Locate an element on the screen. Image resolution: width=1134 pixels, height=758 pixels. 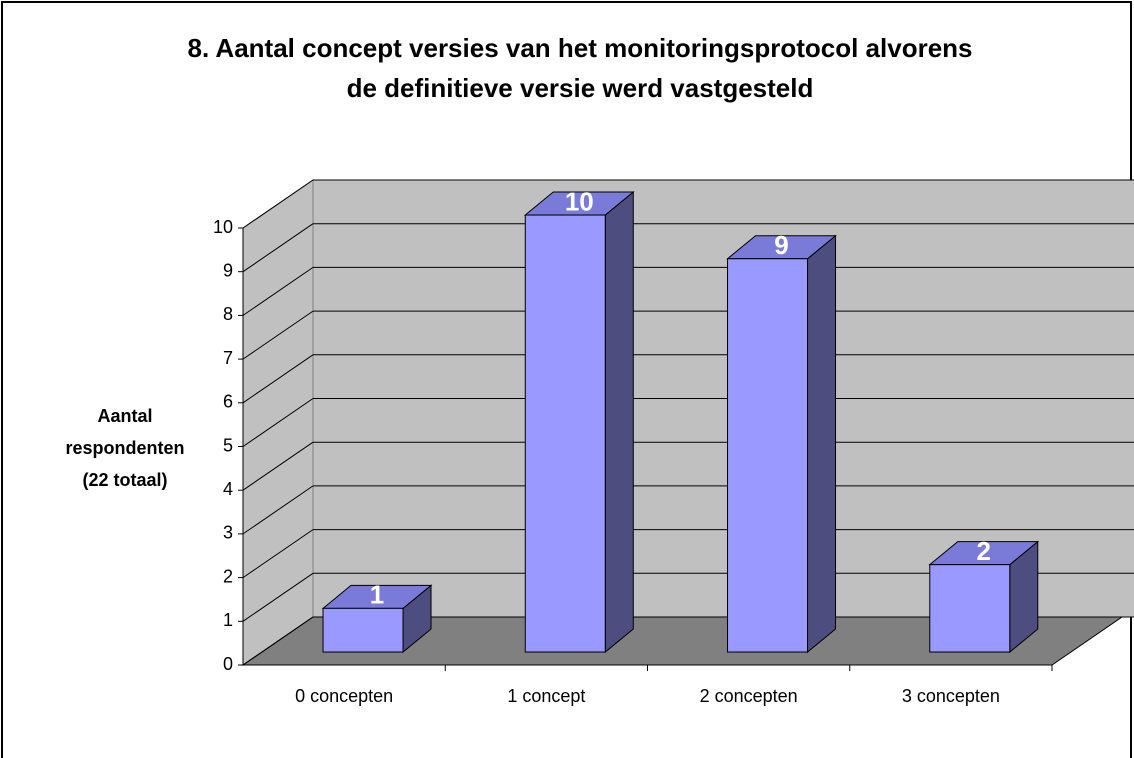
y-axis-label: (22 totaal) is located at coordinates (124, 480).